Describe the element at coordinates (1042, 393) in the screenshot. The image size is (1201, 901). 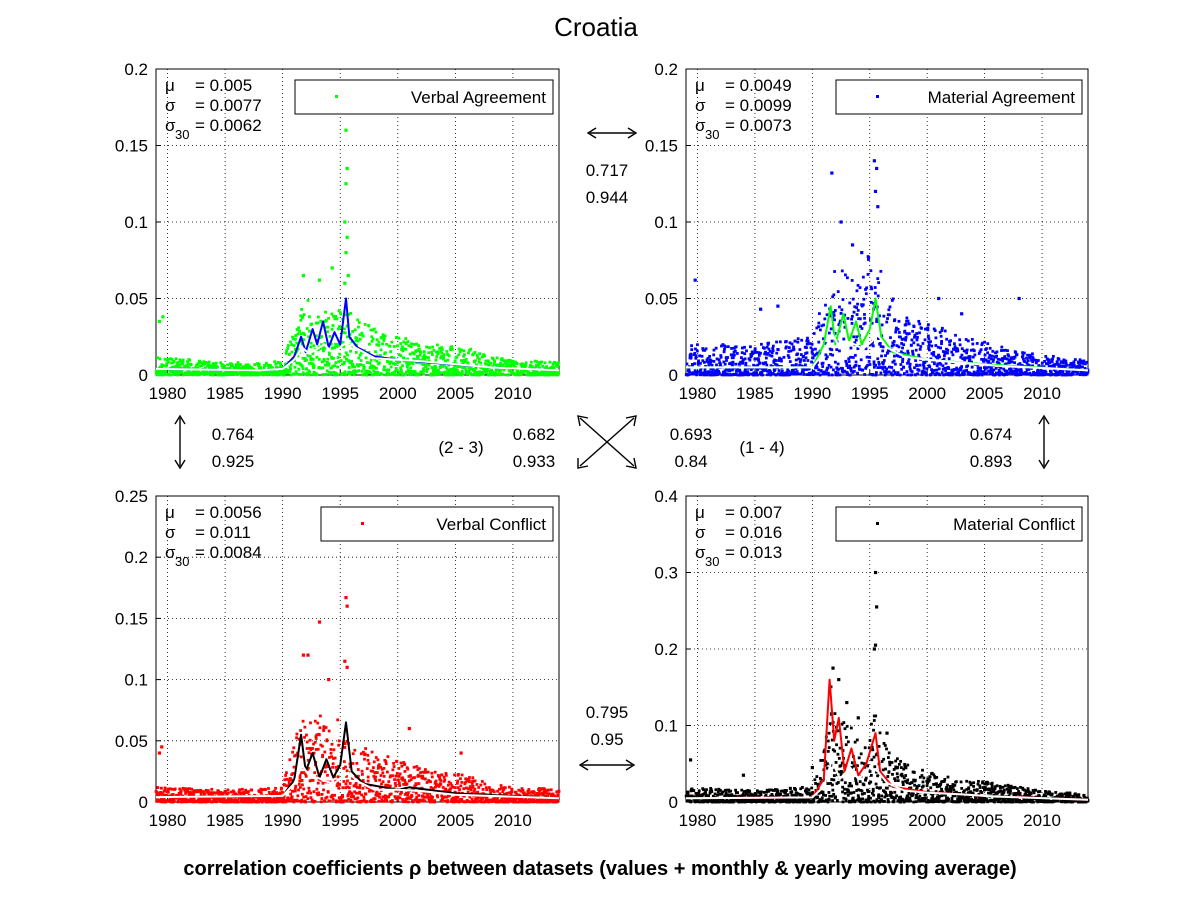
I see `x-tick-label: 2010` at that location.